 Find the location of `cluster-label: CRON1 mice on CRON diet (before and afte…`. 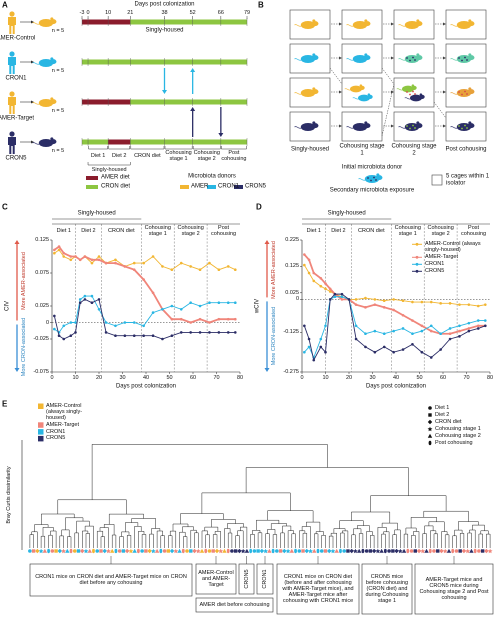

cluster-label: CRON1 mice on CRON diet (before and afte… is located at coordinates (318, 589).